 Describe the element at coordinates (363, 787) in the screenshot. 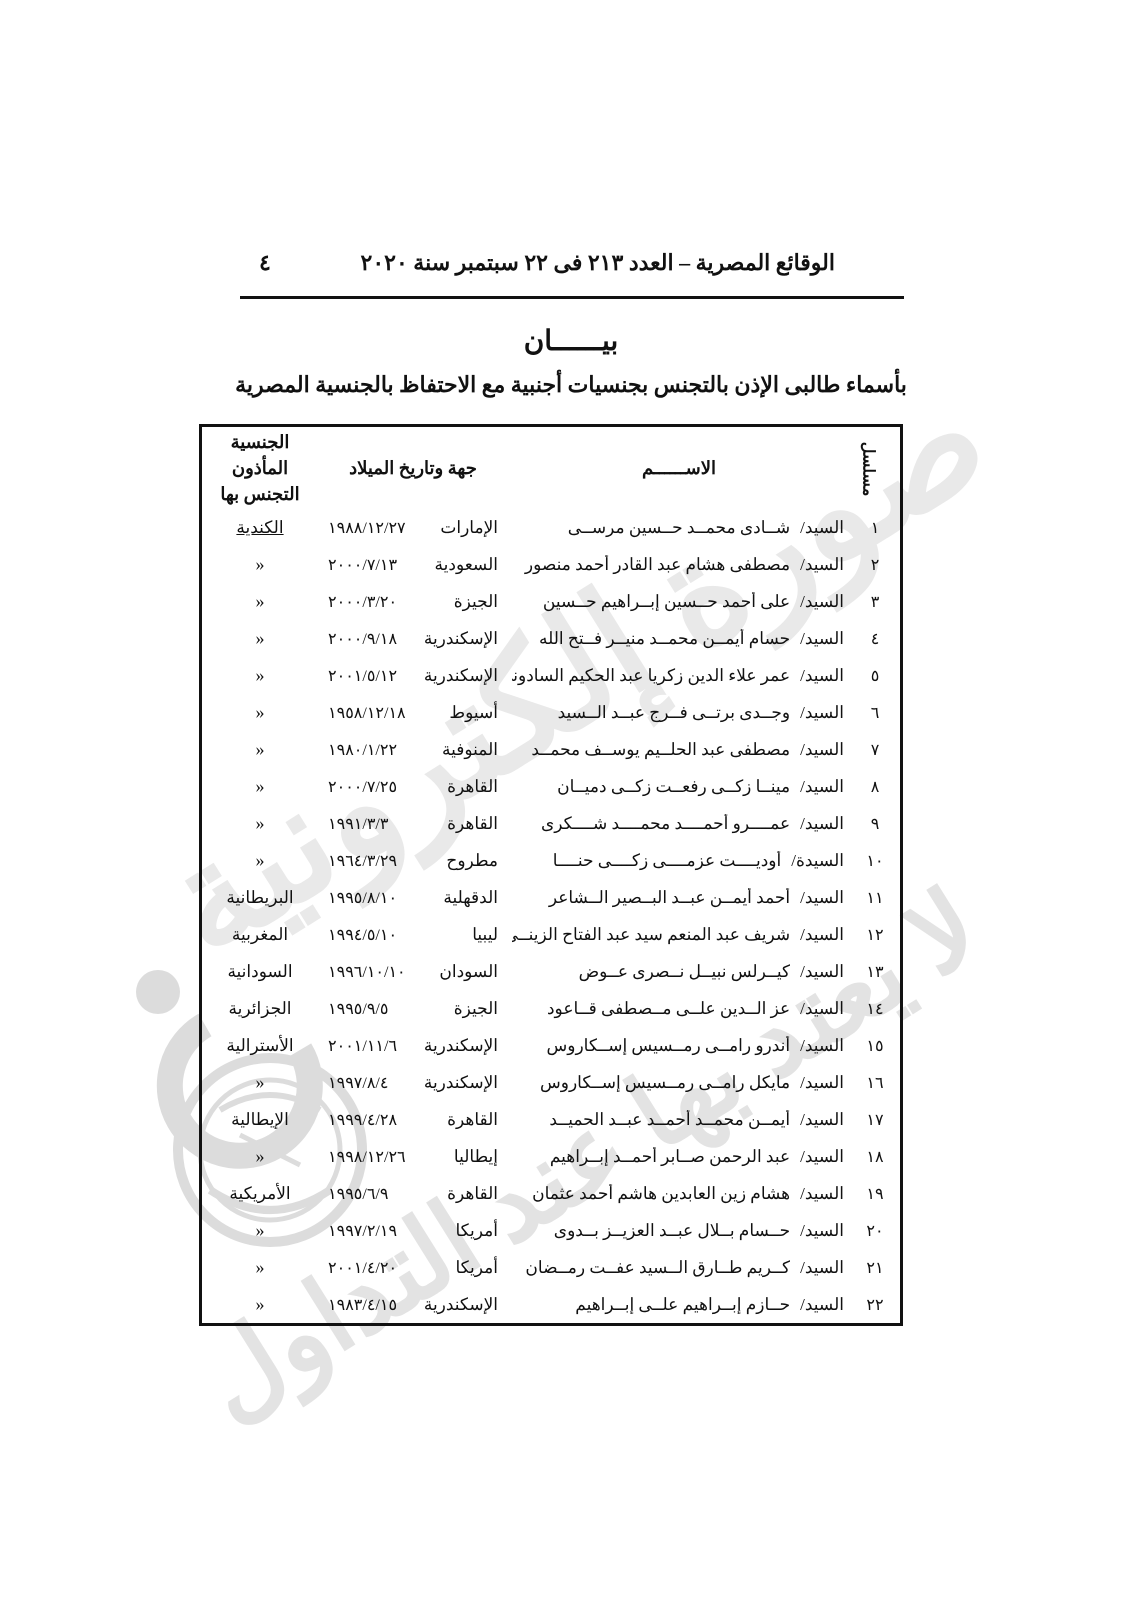

I see `row-birthdate: ٢٠٠٠/٧/٢٥` at that location.